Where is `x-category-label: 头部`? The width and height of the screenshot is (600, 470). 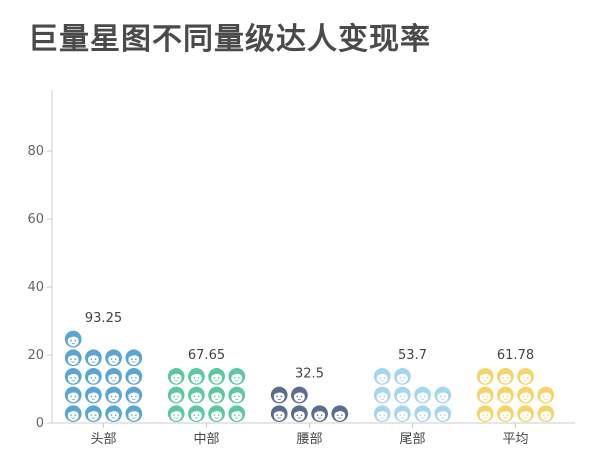 x-category-label: 头部 is located at coordinates (103, 439).